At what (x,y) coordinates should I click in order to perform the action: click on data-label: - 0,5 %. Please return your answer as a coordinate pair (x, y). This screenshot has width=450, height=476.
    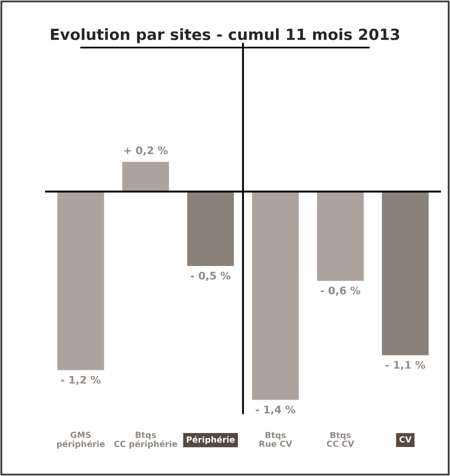
    Looking at the image, I should click on (210, 276).